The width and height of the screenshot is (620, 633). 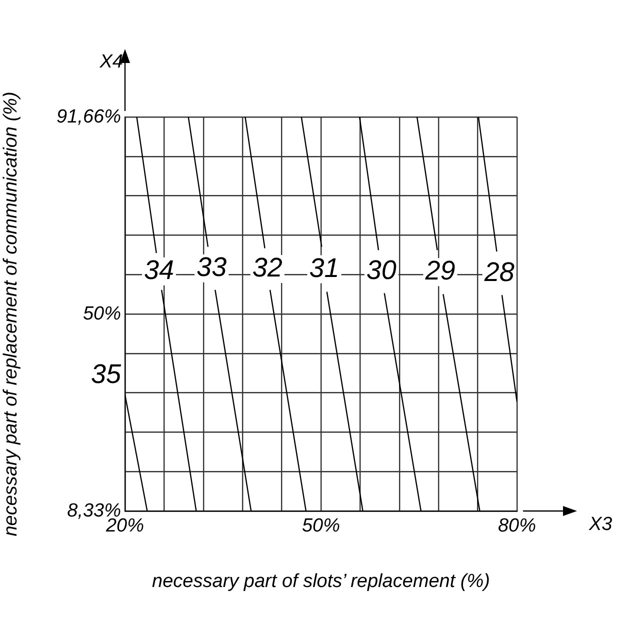 I want to click on series-label: 35, so click(x=106, y=373).